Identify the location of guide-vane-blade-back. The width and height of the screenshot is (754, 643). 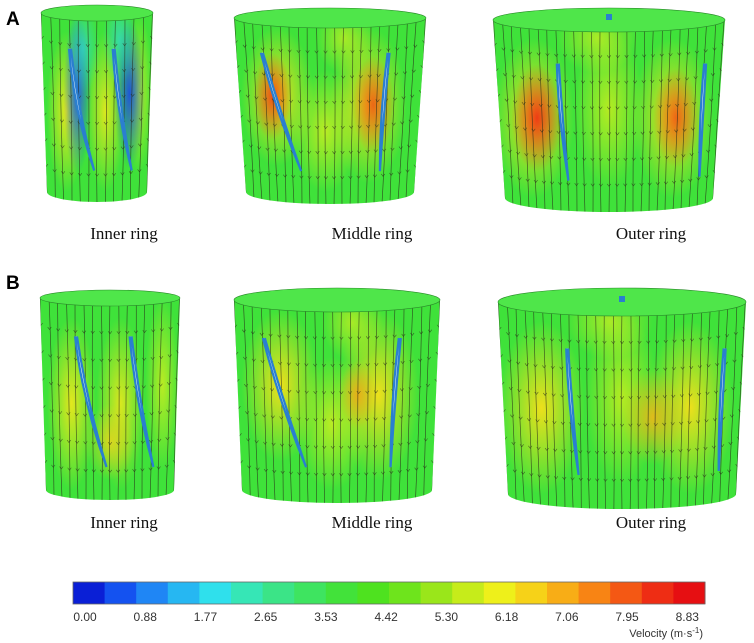
(609, 17).